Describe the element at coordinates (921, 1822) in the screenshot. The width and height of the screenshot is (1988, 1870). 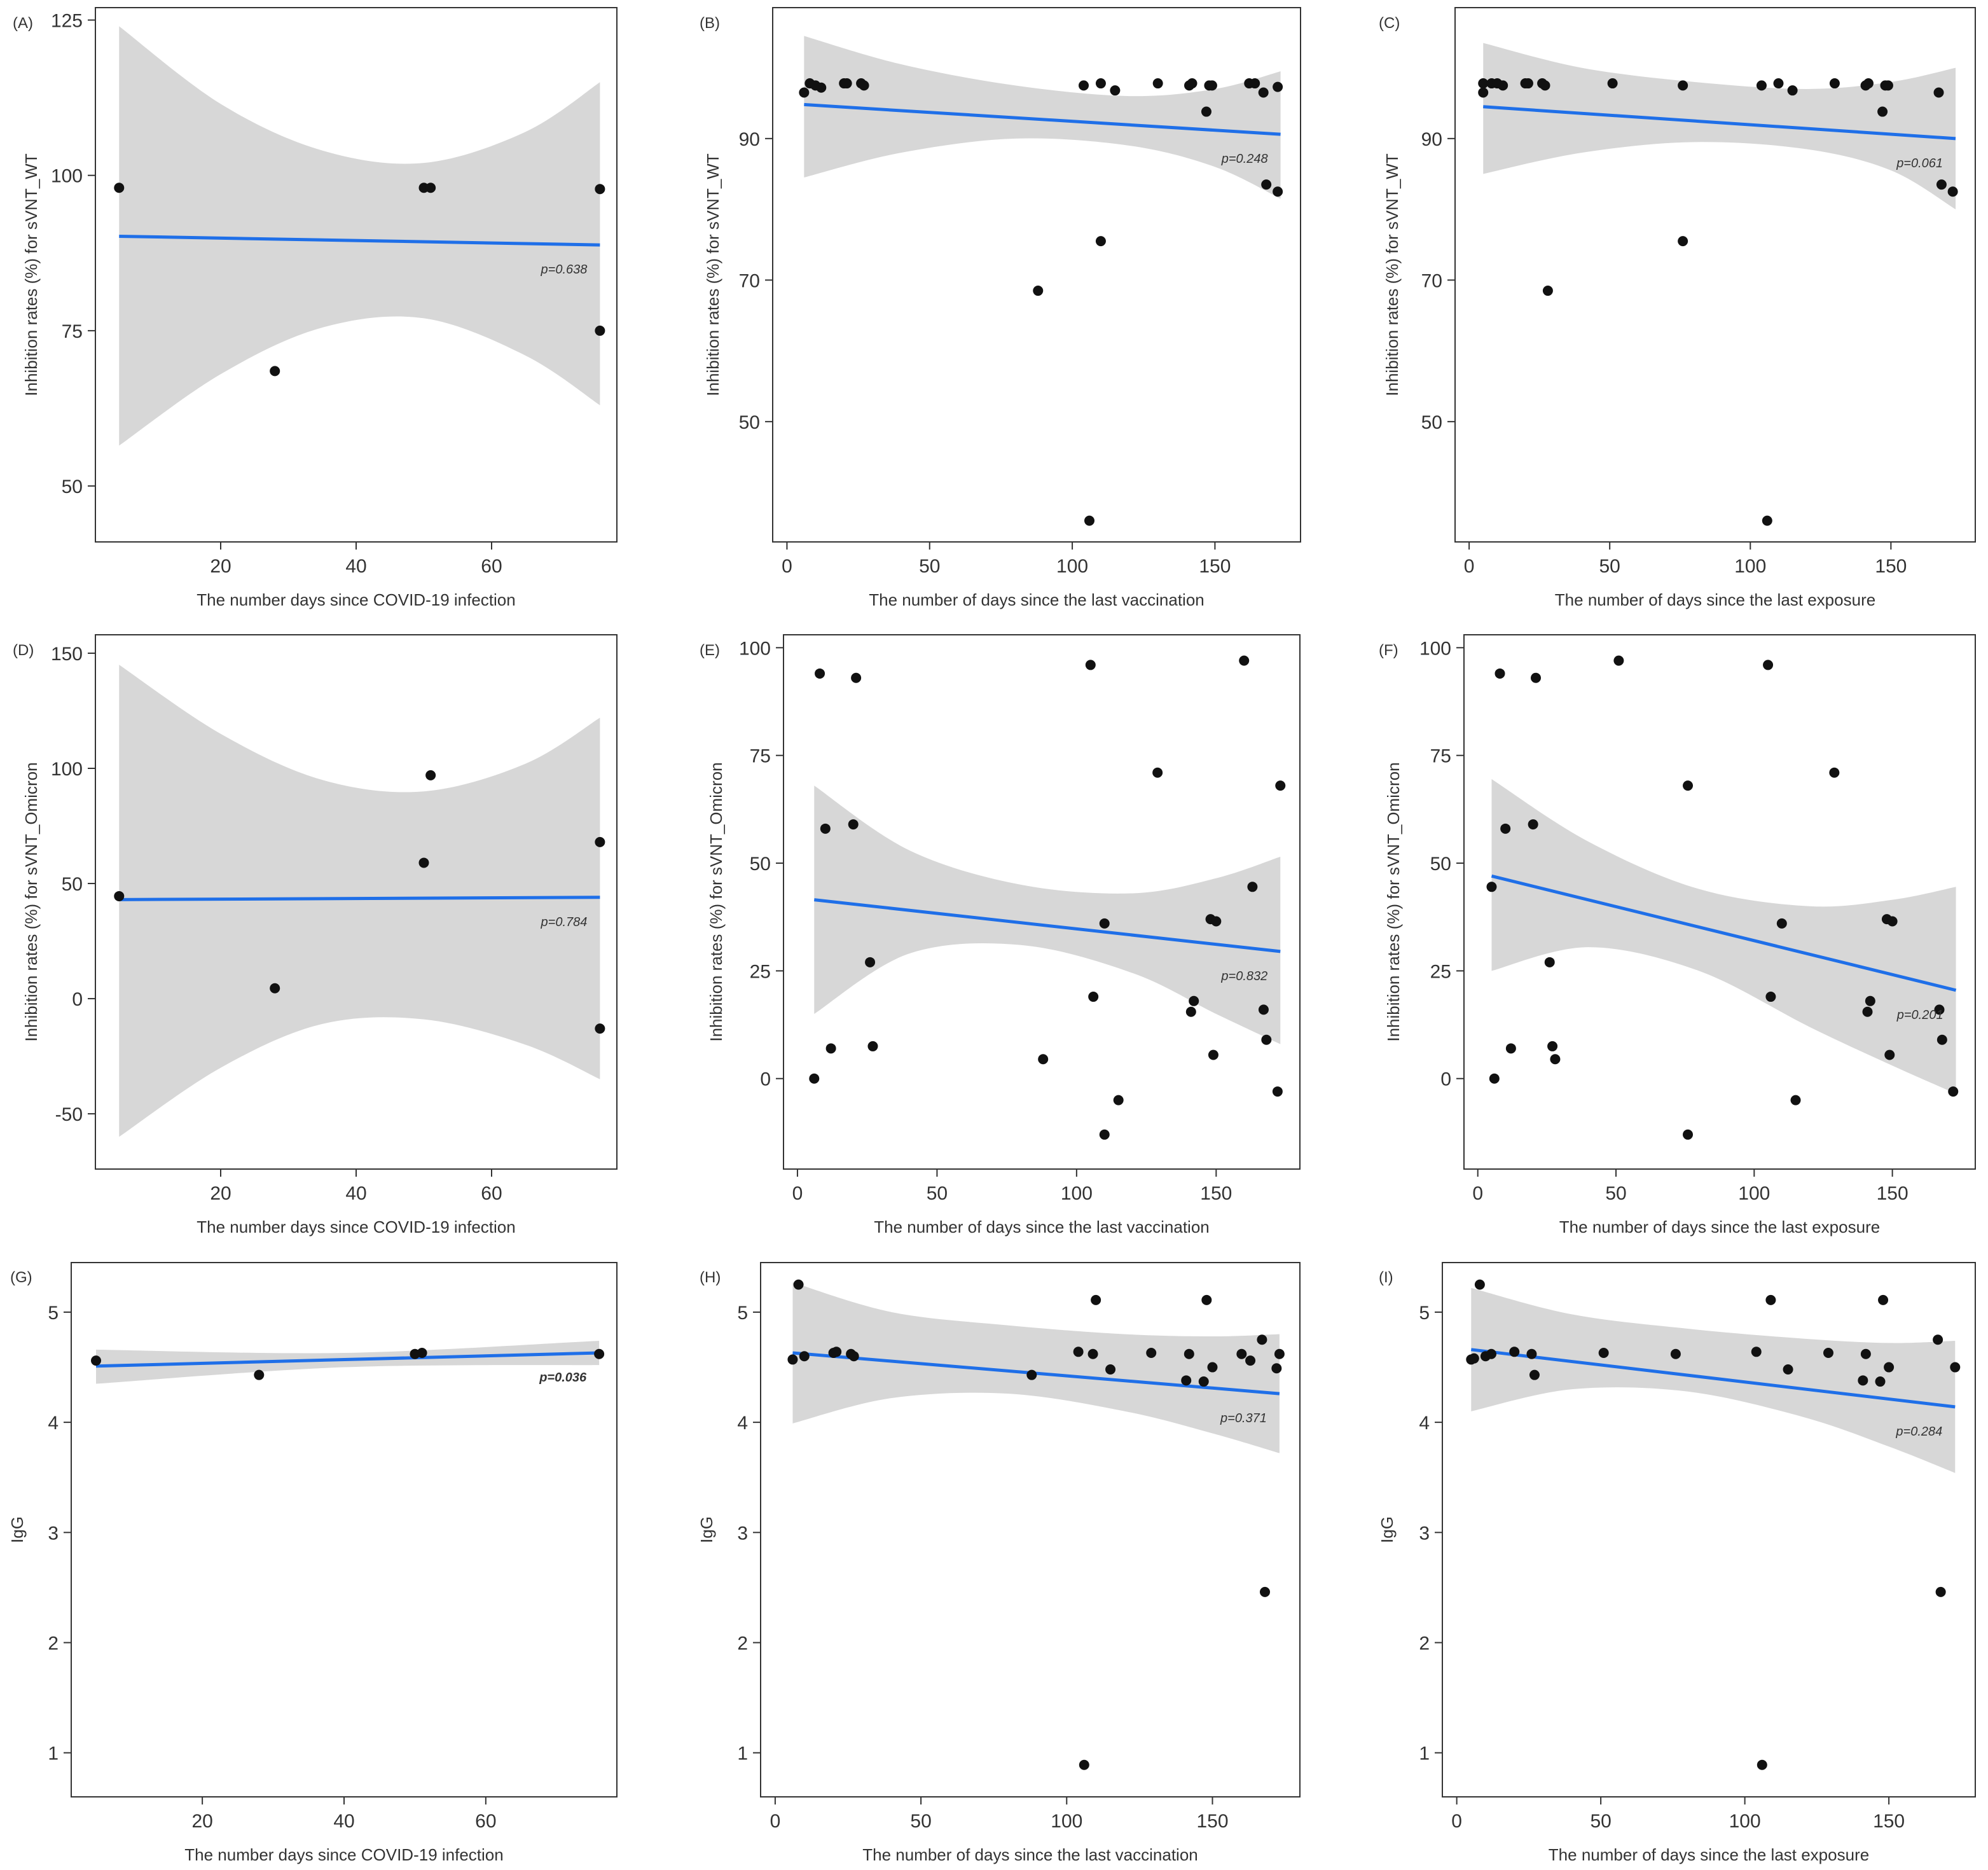
I see `x-tick-label: 50` at that location.